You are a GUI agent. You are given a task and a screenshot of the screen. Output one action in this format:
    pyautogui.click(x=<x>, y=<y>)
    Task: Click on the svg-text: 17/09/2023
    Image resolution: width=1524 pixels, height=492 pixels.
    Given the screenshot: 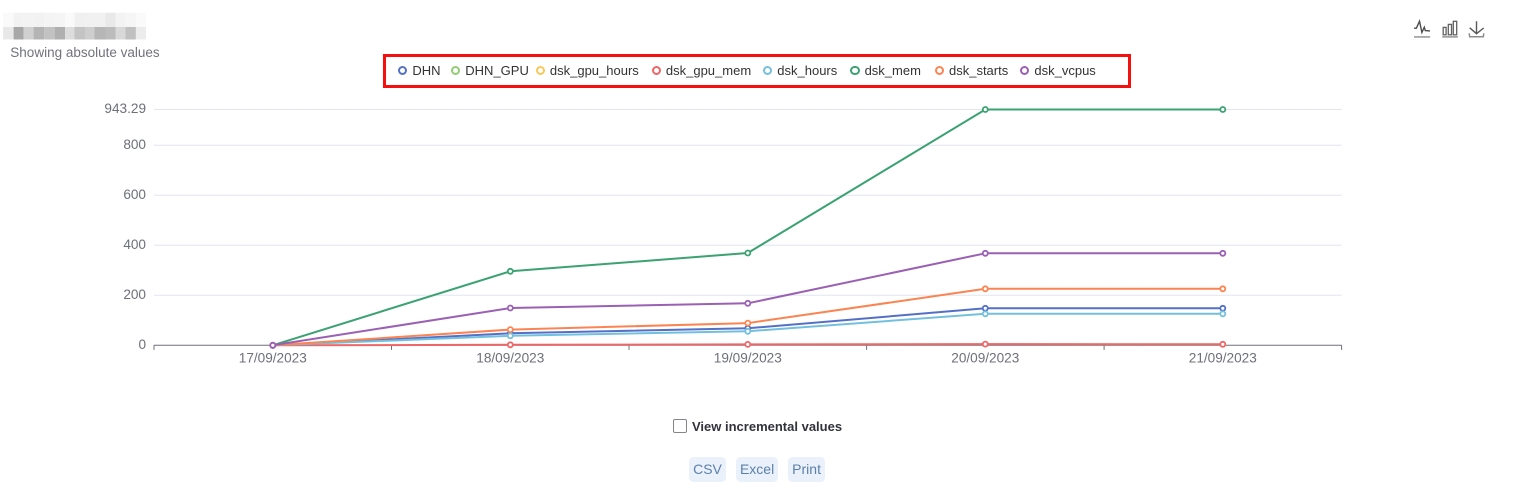 What is the action you would take?
    pyautogui.click(x=273, y=357)
    